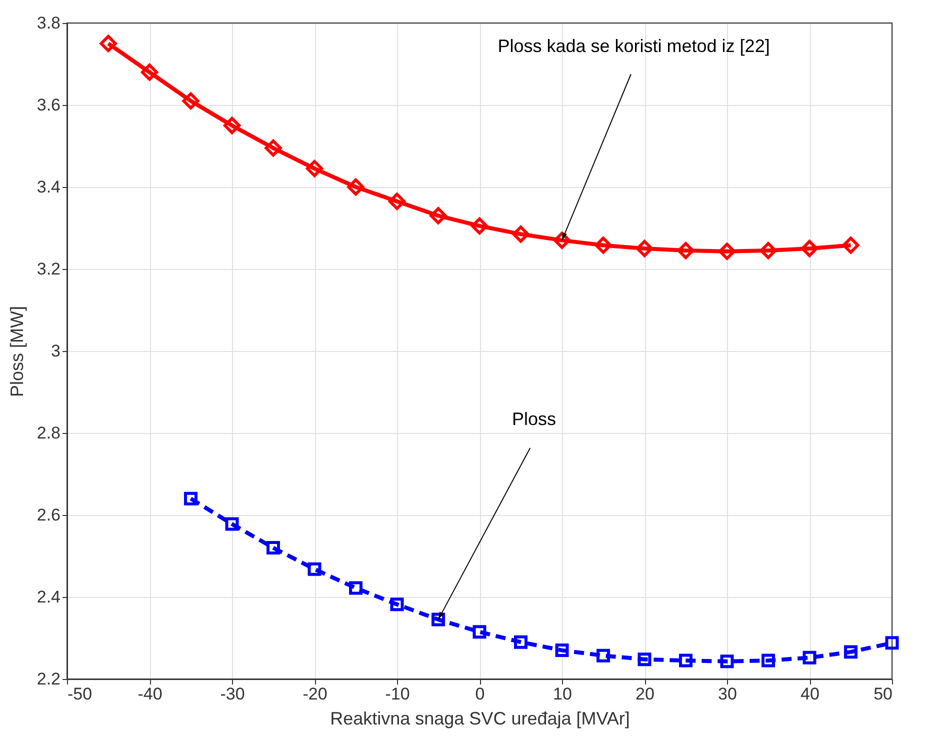 The height and width of the screenshot is (751, 936). I want to click on x-tick-label: 10, so click(562, 694).